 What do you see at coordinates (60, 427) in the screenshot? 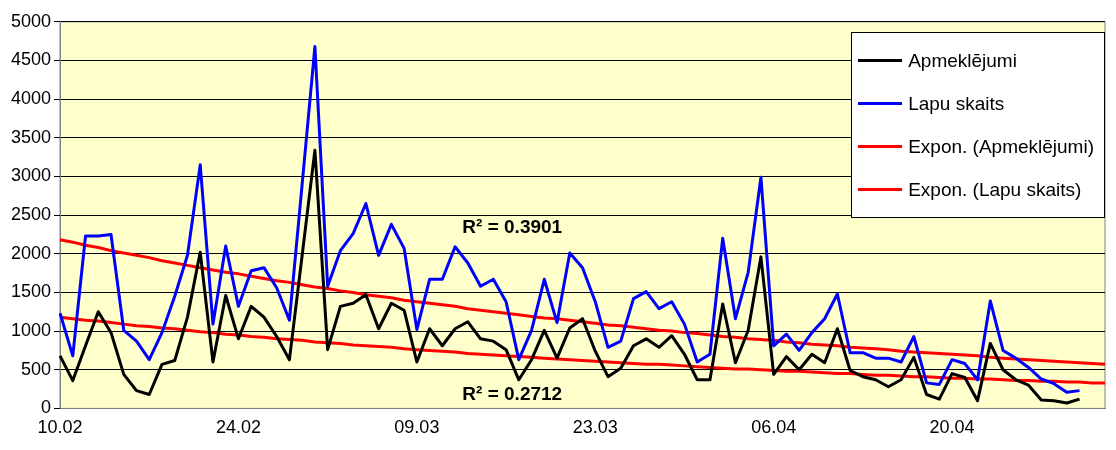
I see `x-tick-label: 10.02` at bounding box center [60, 427].